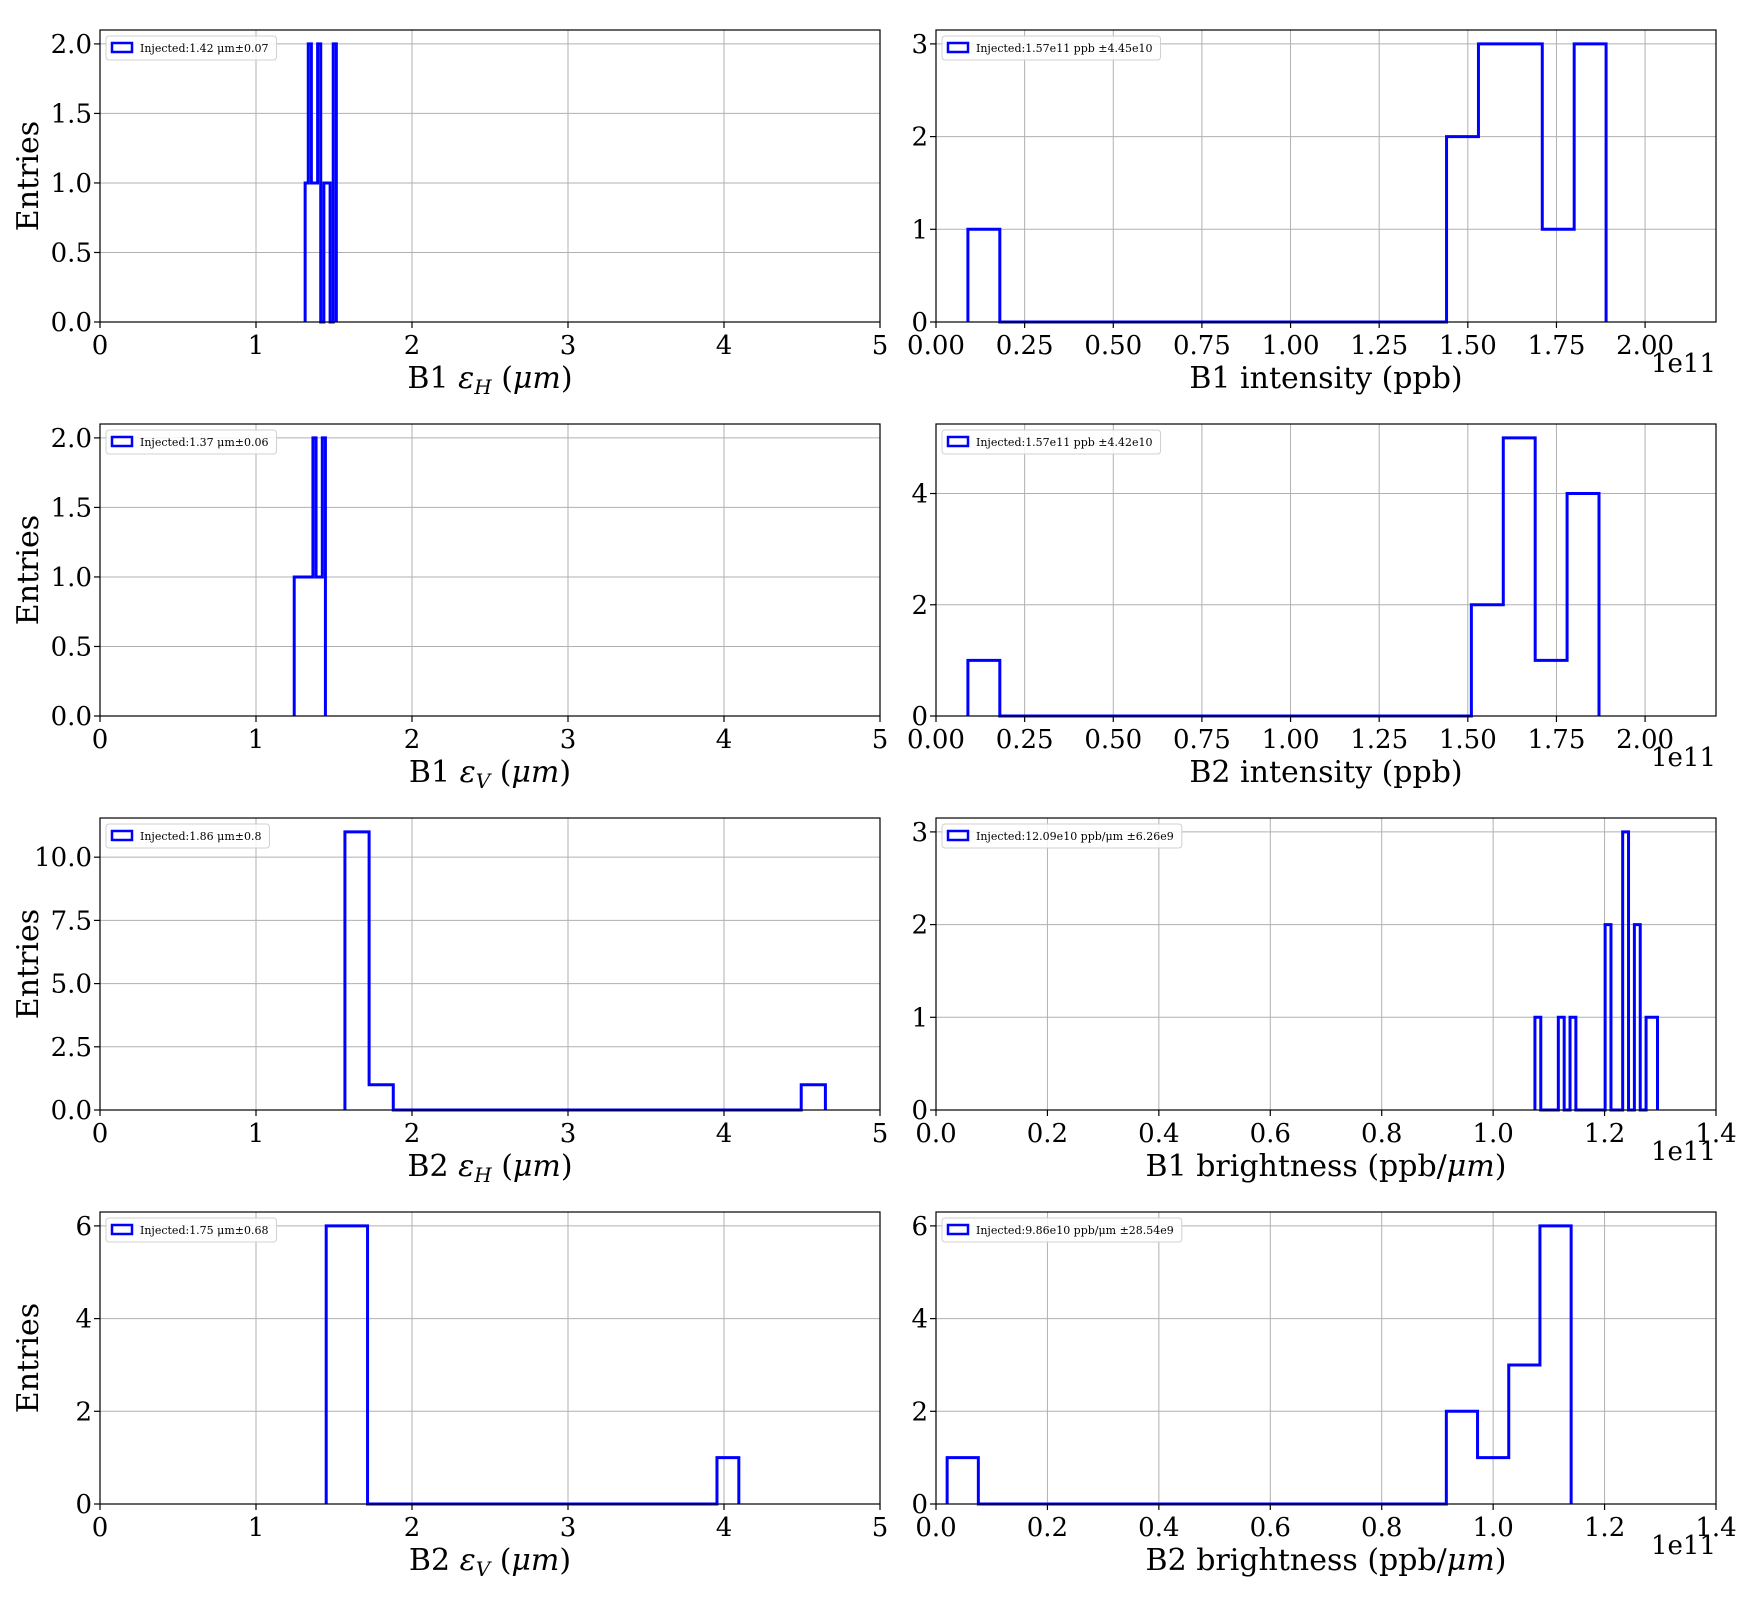 The image size is (1760, 1600). What do you see at coordinates (1291, 346) in the screenshot?
I see `x-tick-label: 1.00` at bounding box center [1291, 346].